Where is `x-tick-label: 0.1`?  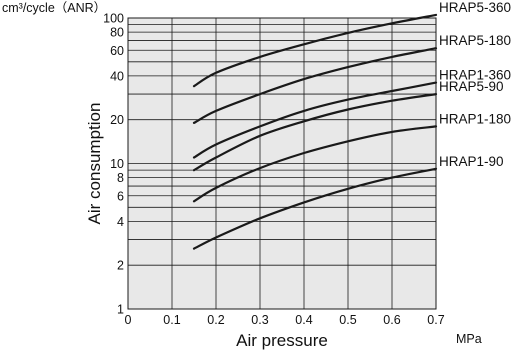 x-tick-label: 0.1 is located at coordinates (171, 320).